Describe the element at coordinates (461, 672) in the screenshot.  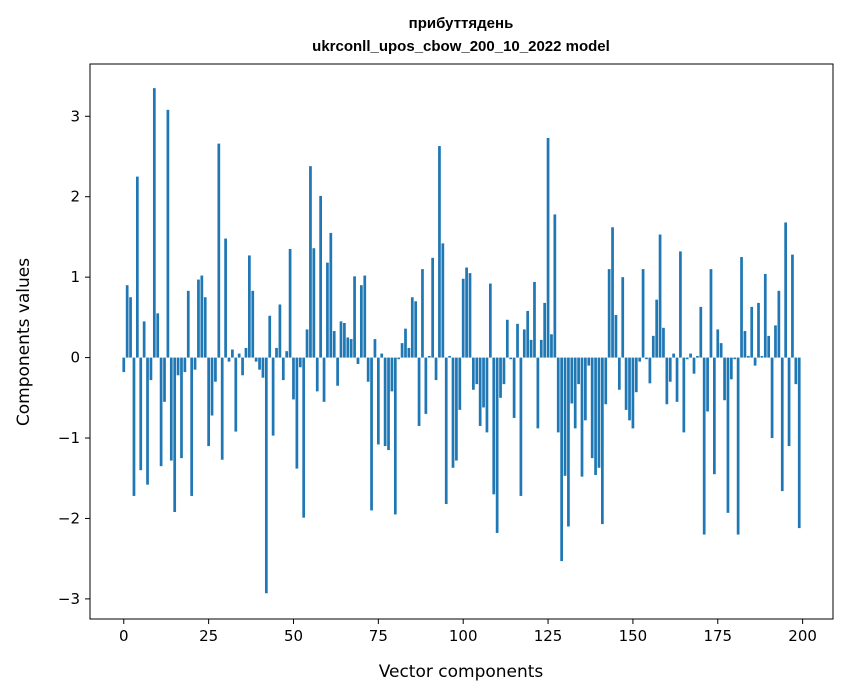
I see `x-axis-label: Vector components` at that location.